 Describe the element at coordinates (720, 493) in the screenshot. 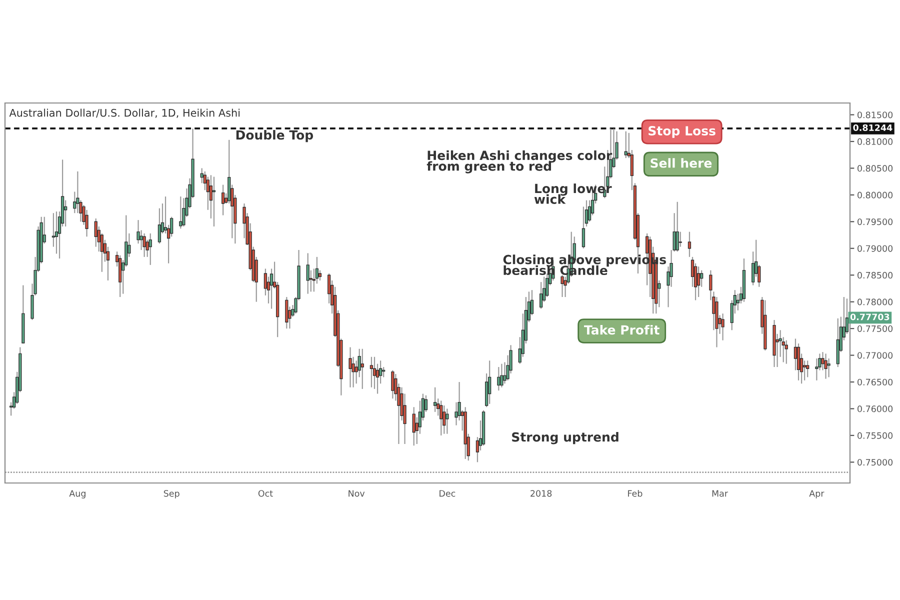

I see `x-tick-label: Mar` at that location.